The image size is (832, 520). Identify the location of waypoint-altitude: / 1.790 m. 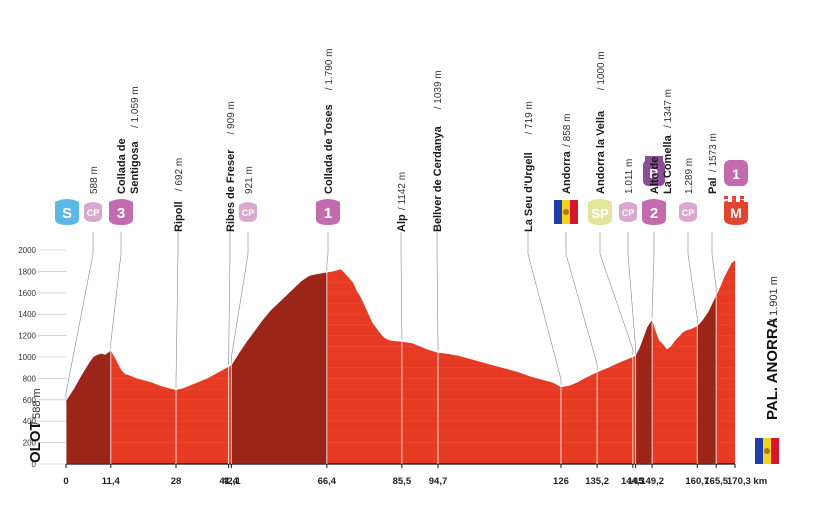
(329, 69).